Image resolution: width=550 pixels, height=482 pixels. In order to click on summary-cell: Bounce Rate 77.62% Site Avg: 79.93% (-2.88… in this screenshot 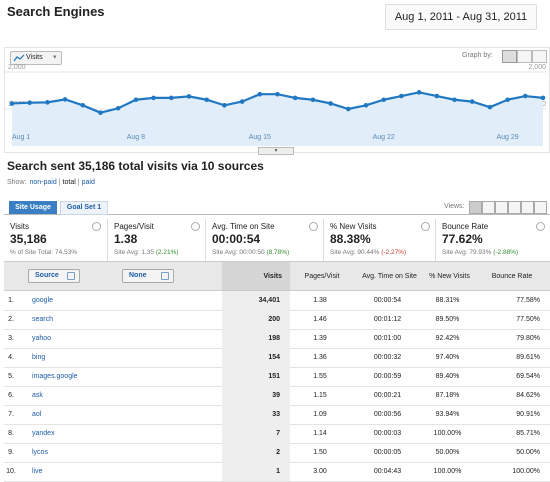, I will do `click(492, 240)`.